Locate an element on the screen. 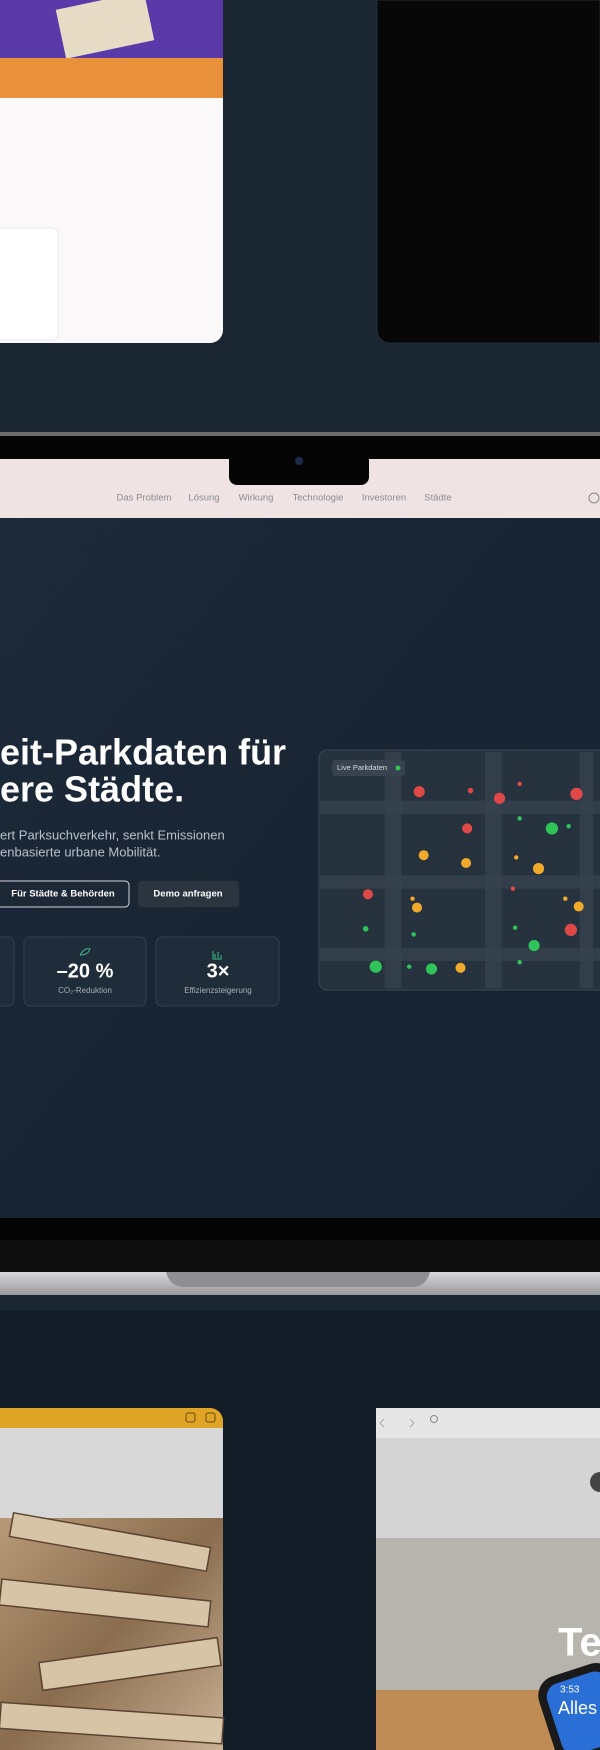 Image resolution: width=600 pixels, height=1750 pixels. map-label: Live Parkdaten is located at coordinates (362, 767).